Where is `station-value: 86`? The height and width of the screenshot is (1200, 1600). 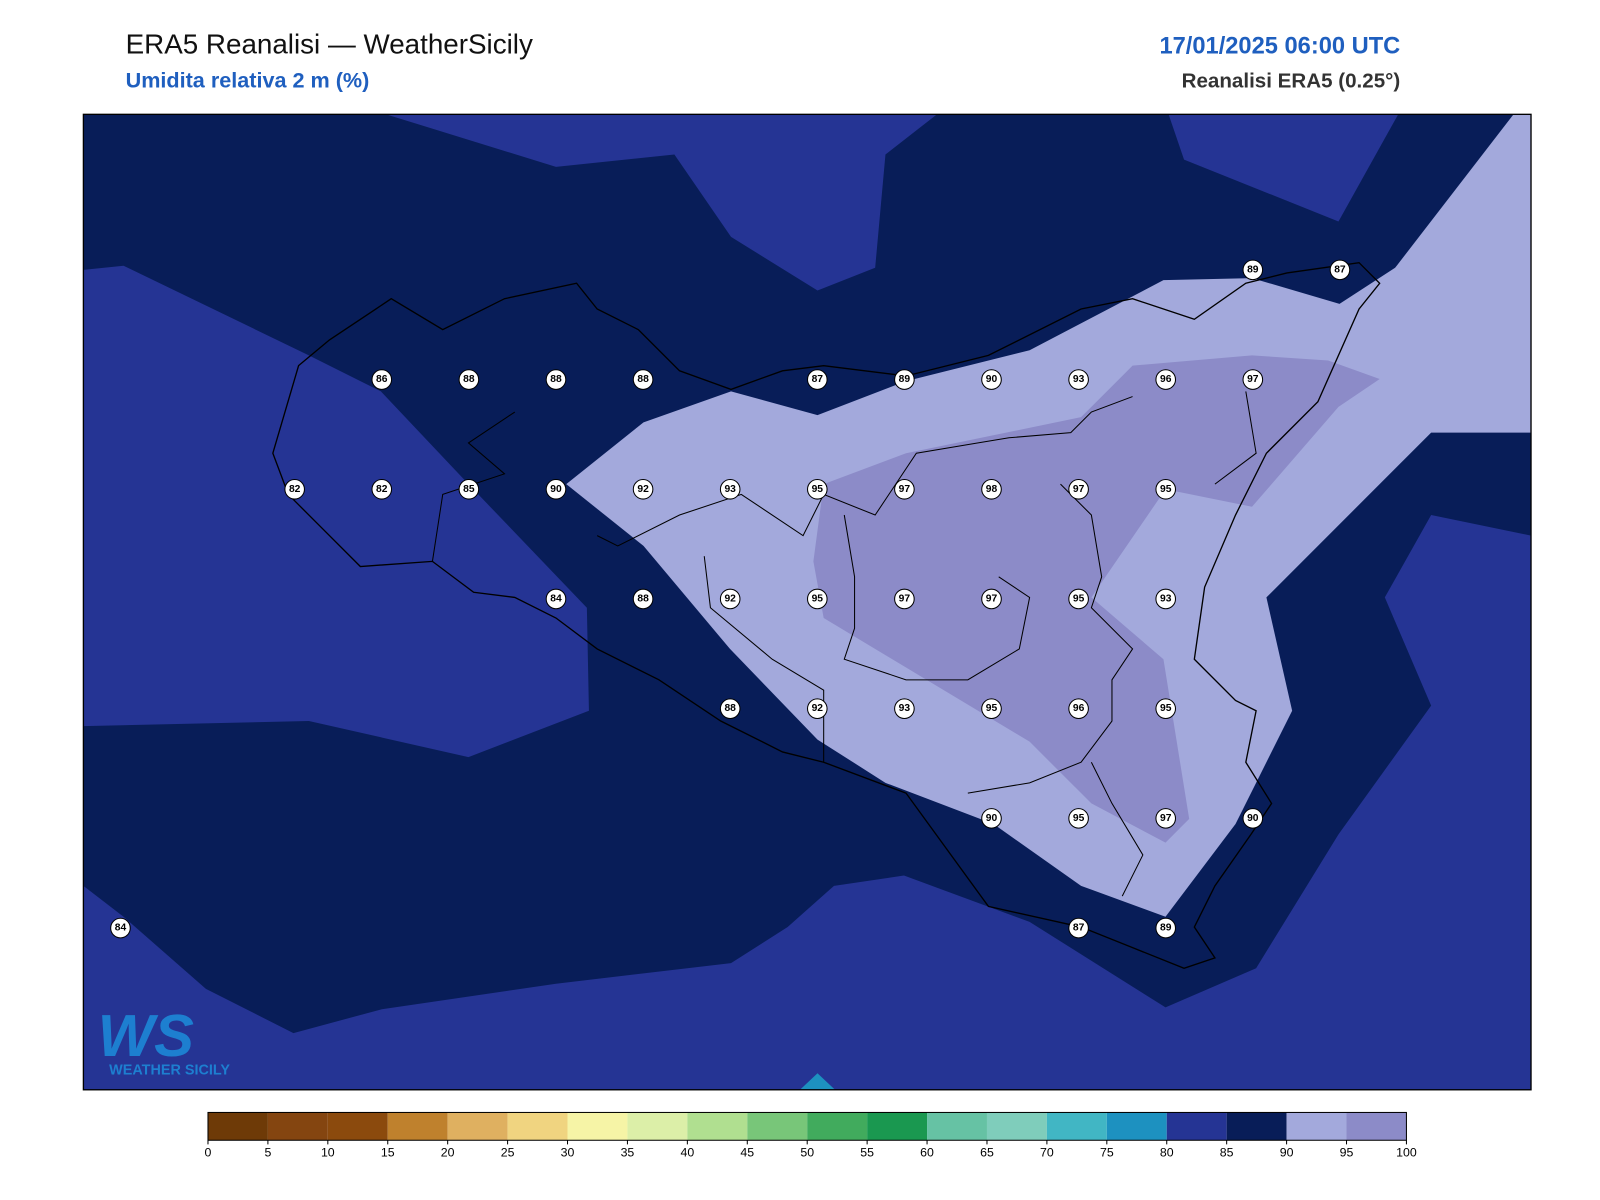 station-value: 86 is located at coordinates (382, 379).